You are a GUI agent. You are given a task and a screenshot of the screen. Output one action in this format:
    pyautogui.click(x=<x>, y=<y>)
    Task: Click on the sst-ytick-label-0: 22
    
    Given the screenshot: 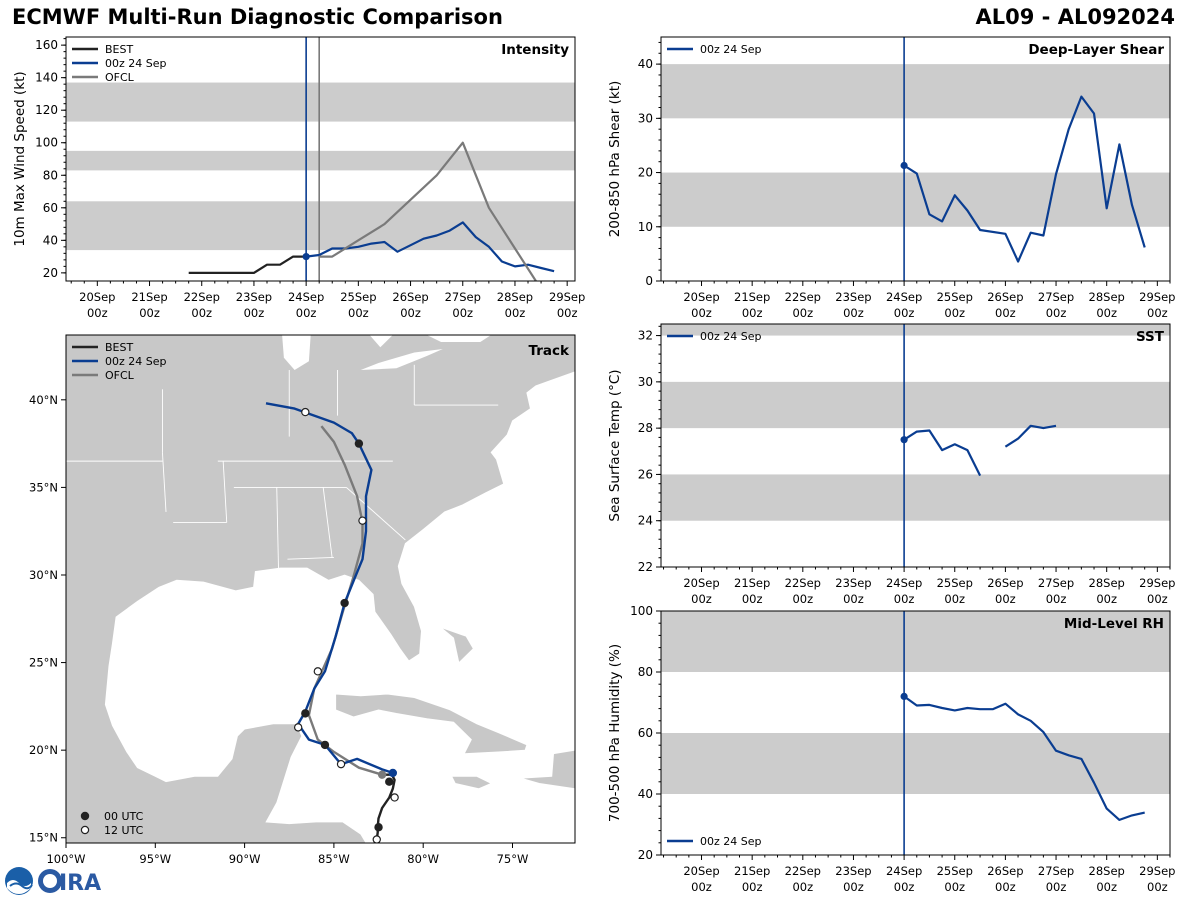 What is the action you would take?
    pyautogui.click(x=645, y=567)
    